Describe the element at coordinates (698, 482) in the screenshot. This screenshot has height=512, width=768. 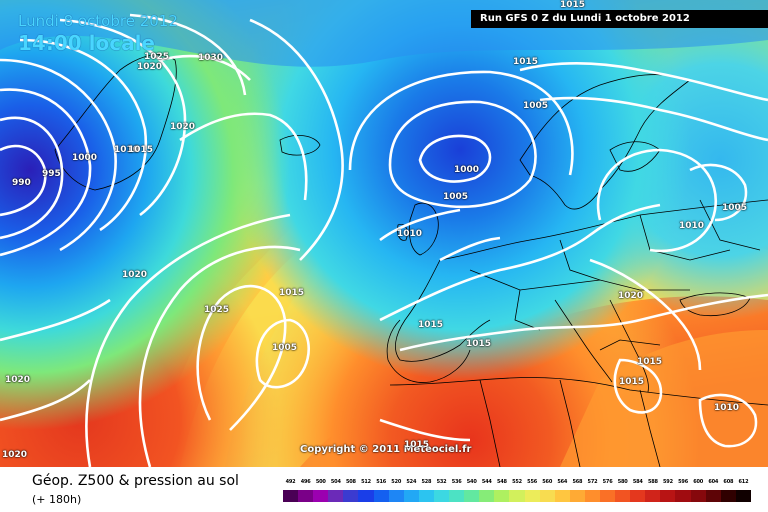
I see `scale-value-label: 600` at that location.